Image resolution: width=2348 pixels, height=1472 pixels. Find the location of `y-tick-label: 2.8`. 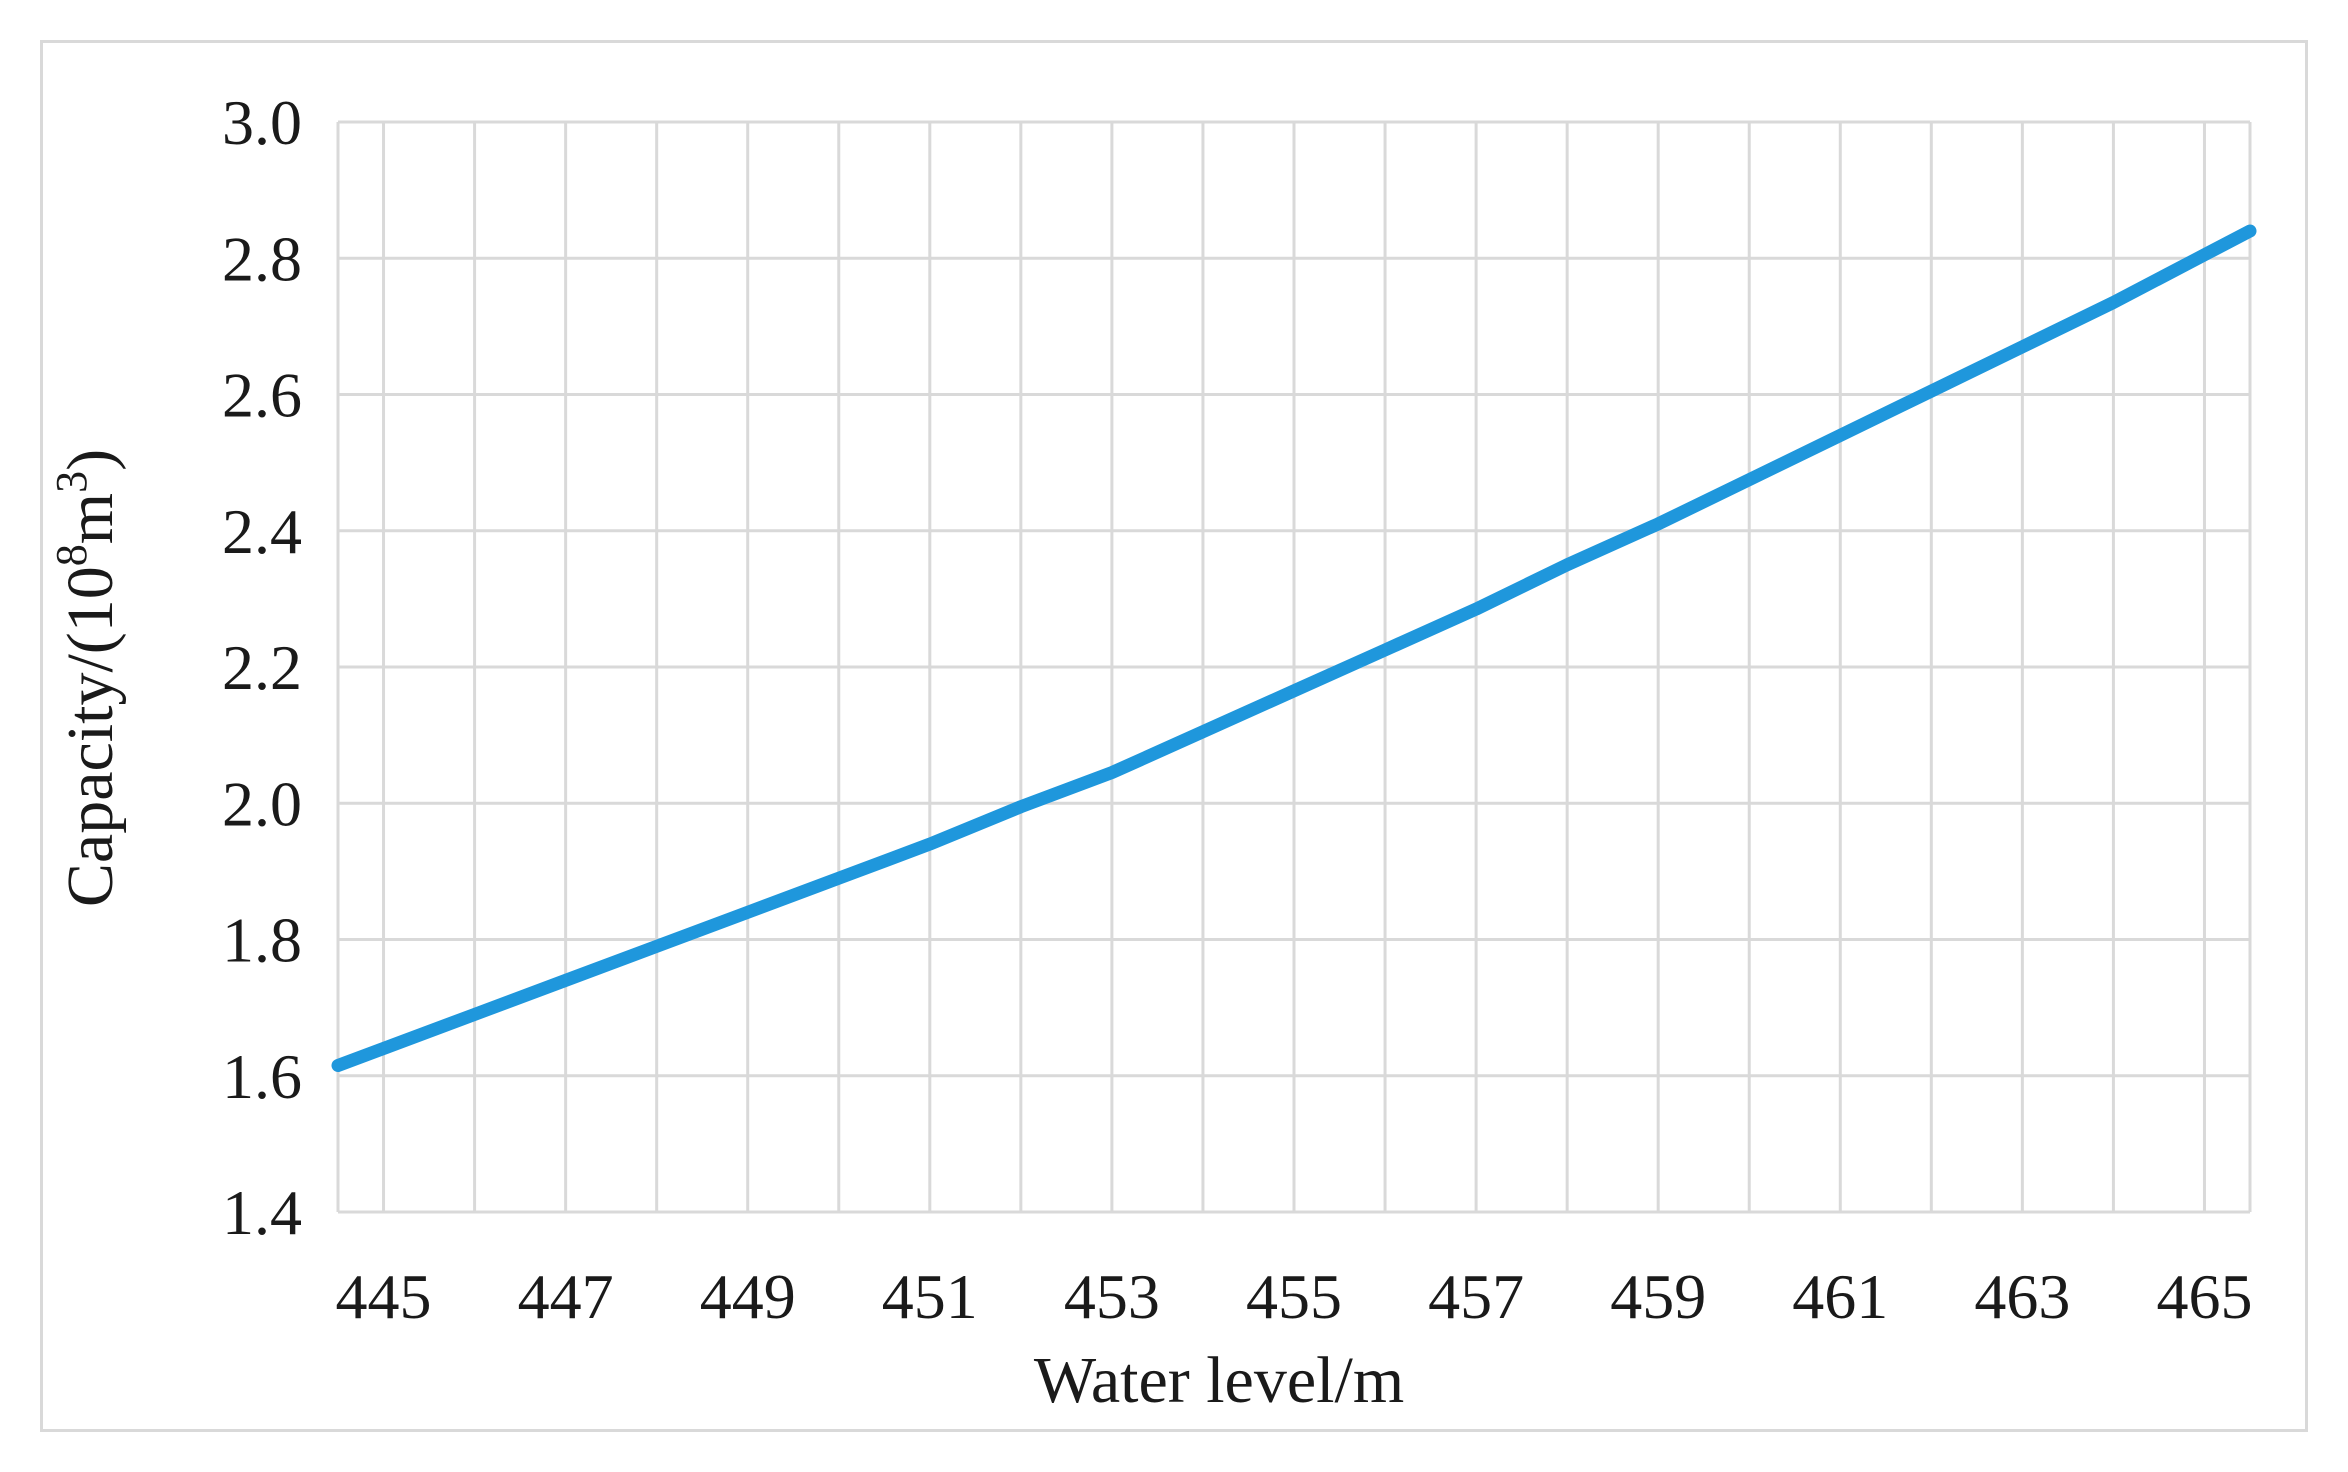

y-tick-label: 2.8 is located at coordinates (262, 258).